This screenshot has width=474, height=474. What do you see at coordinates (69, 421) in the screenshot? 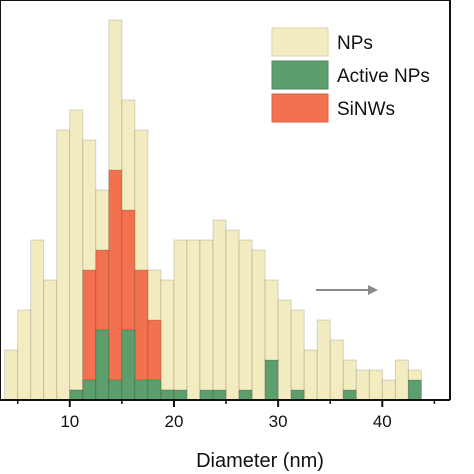
I see `x-tick-label: 10` at bounding box center [69, 421].